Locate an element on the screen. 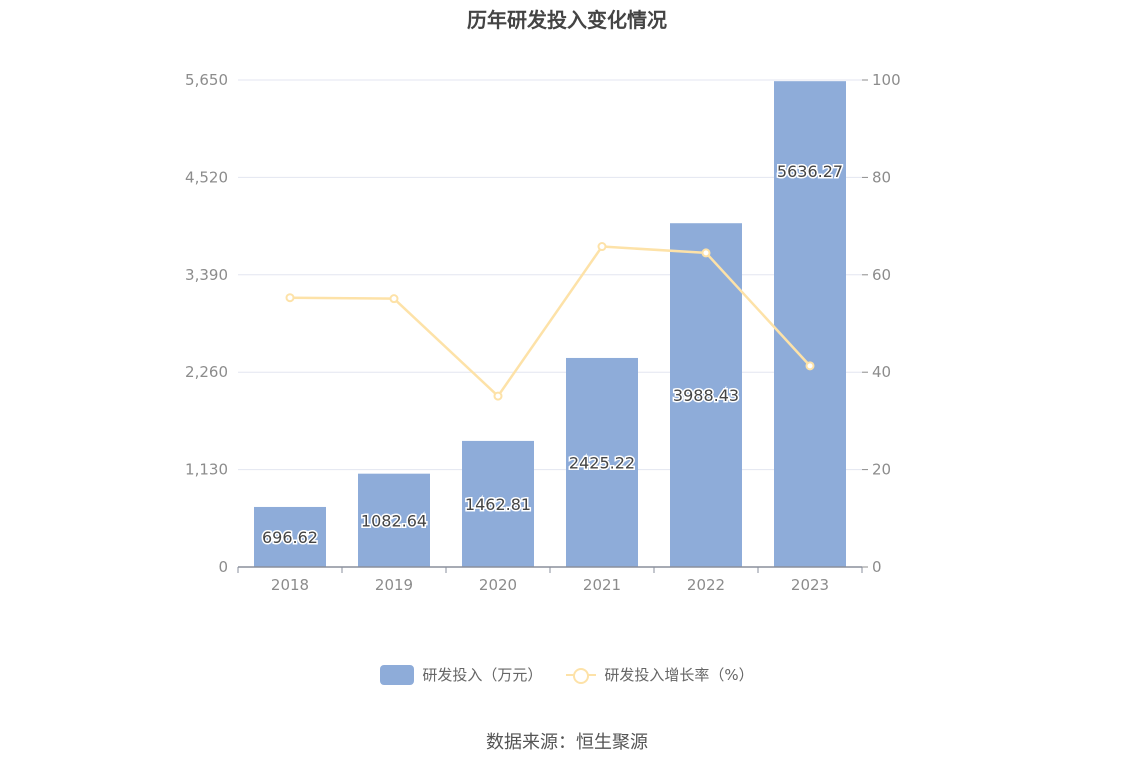 This screenshot has height=766, width=1134. bar-data-label: 1082.64 is located at coordinates (394, 520).